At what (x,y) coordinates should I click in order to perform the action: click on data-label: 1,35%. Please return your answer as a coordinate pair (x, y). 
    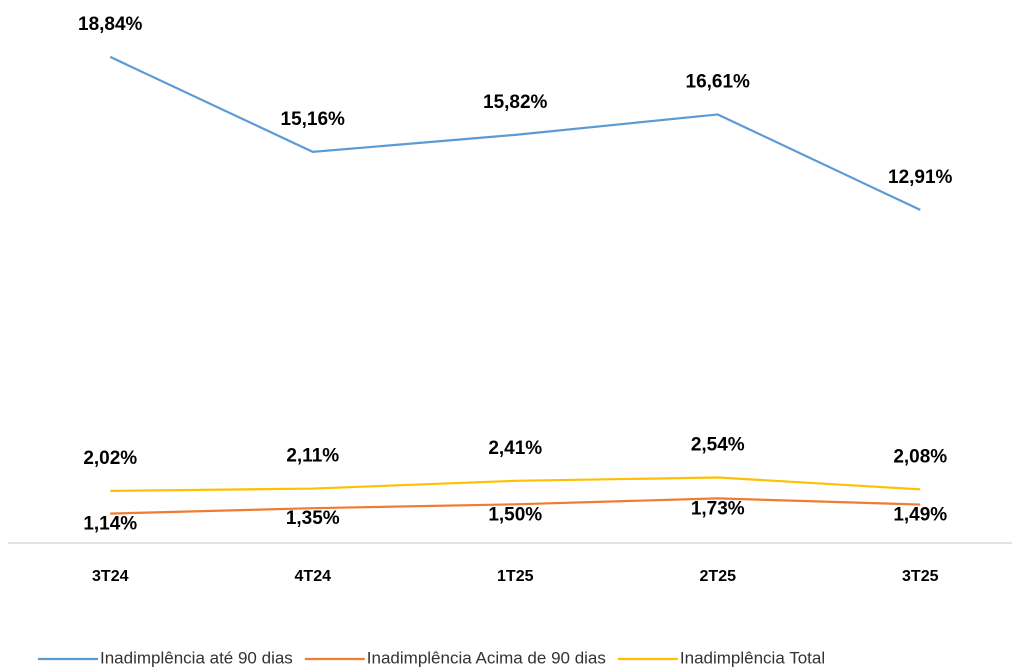
    Looking at the image, I should click on (313, 518).